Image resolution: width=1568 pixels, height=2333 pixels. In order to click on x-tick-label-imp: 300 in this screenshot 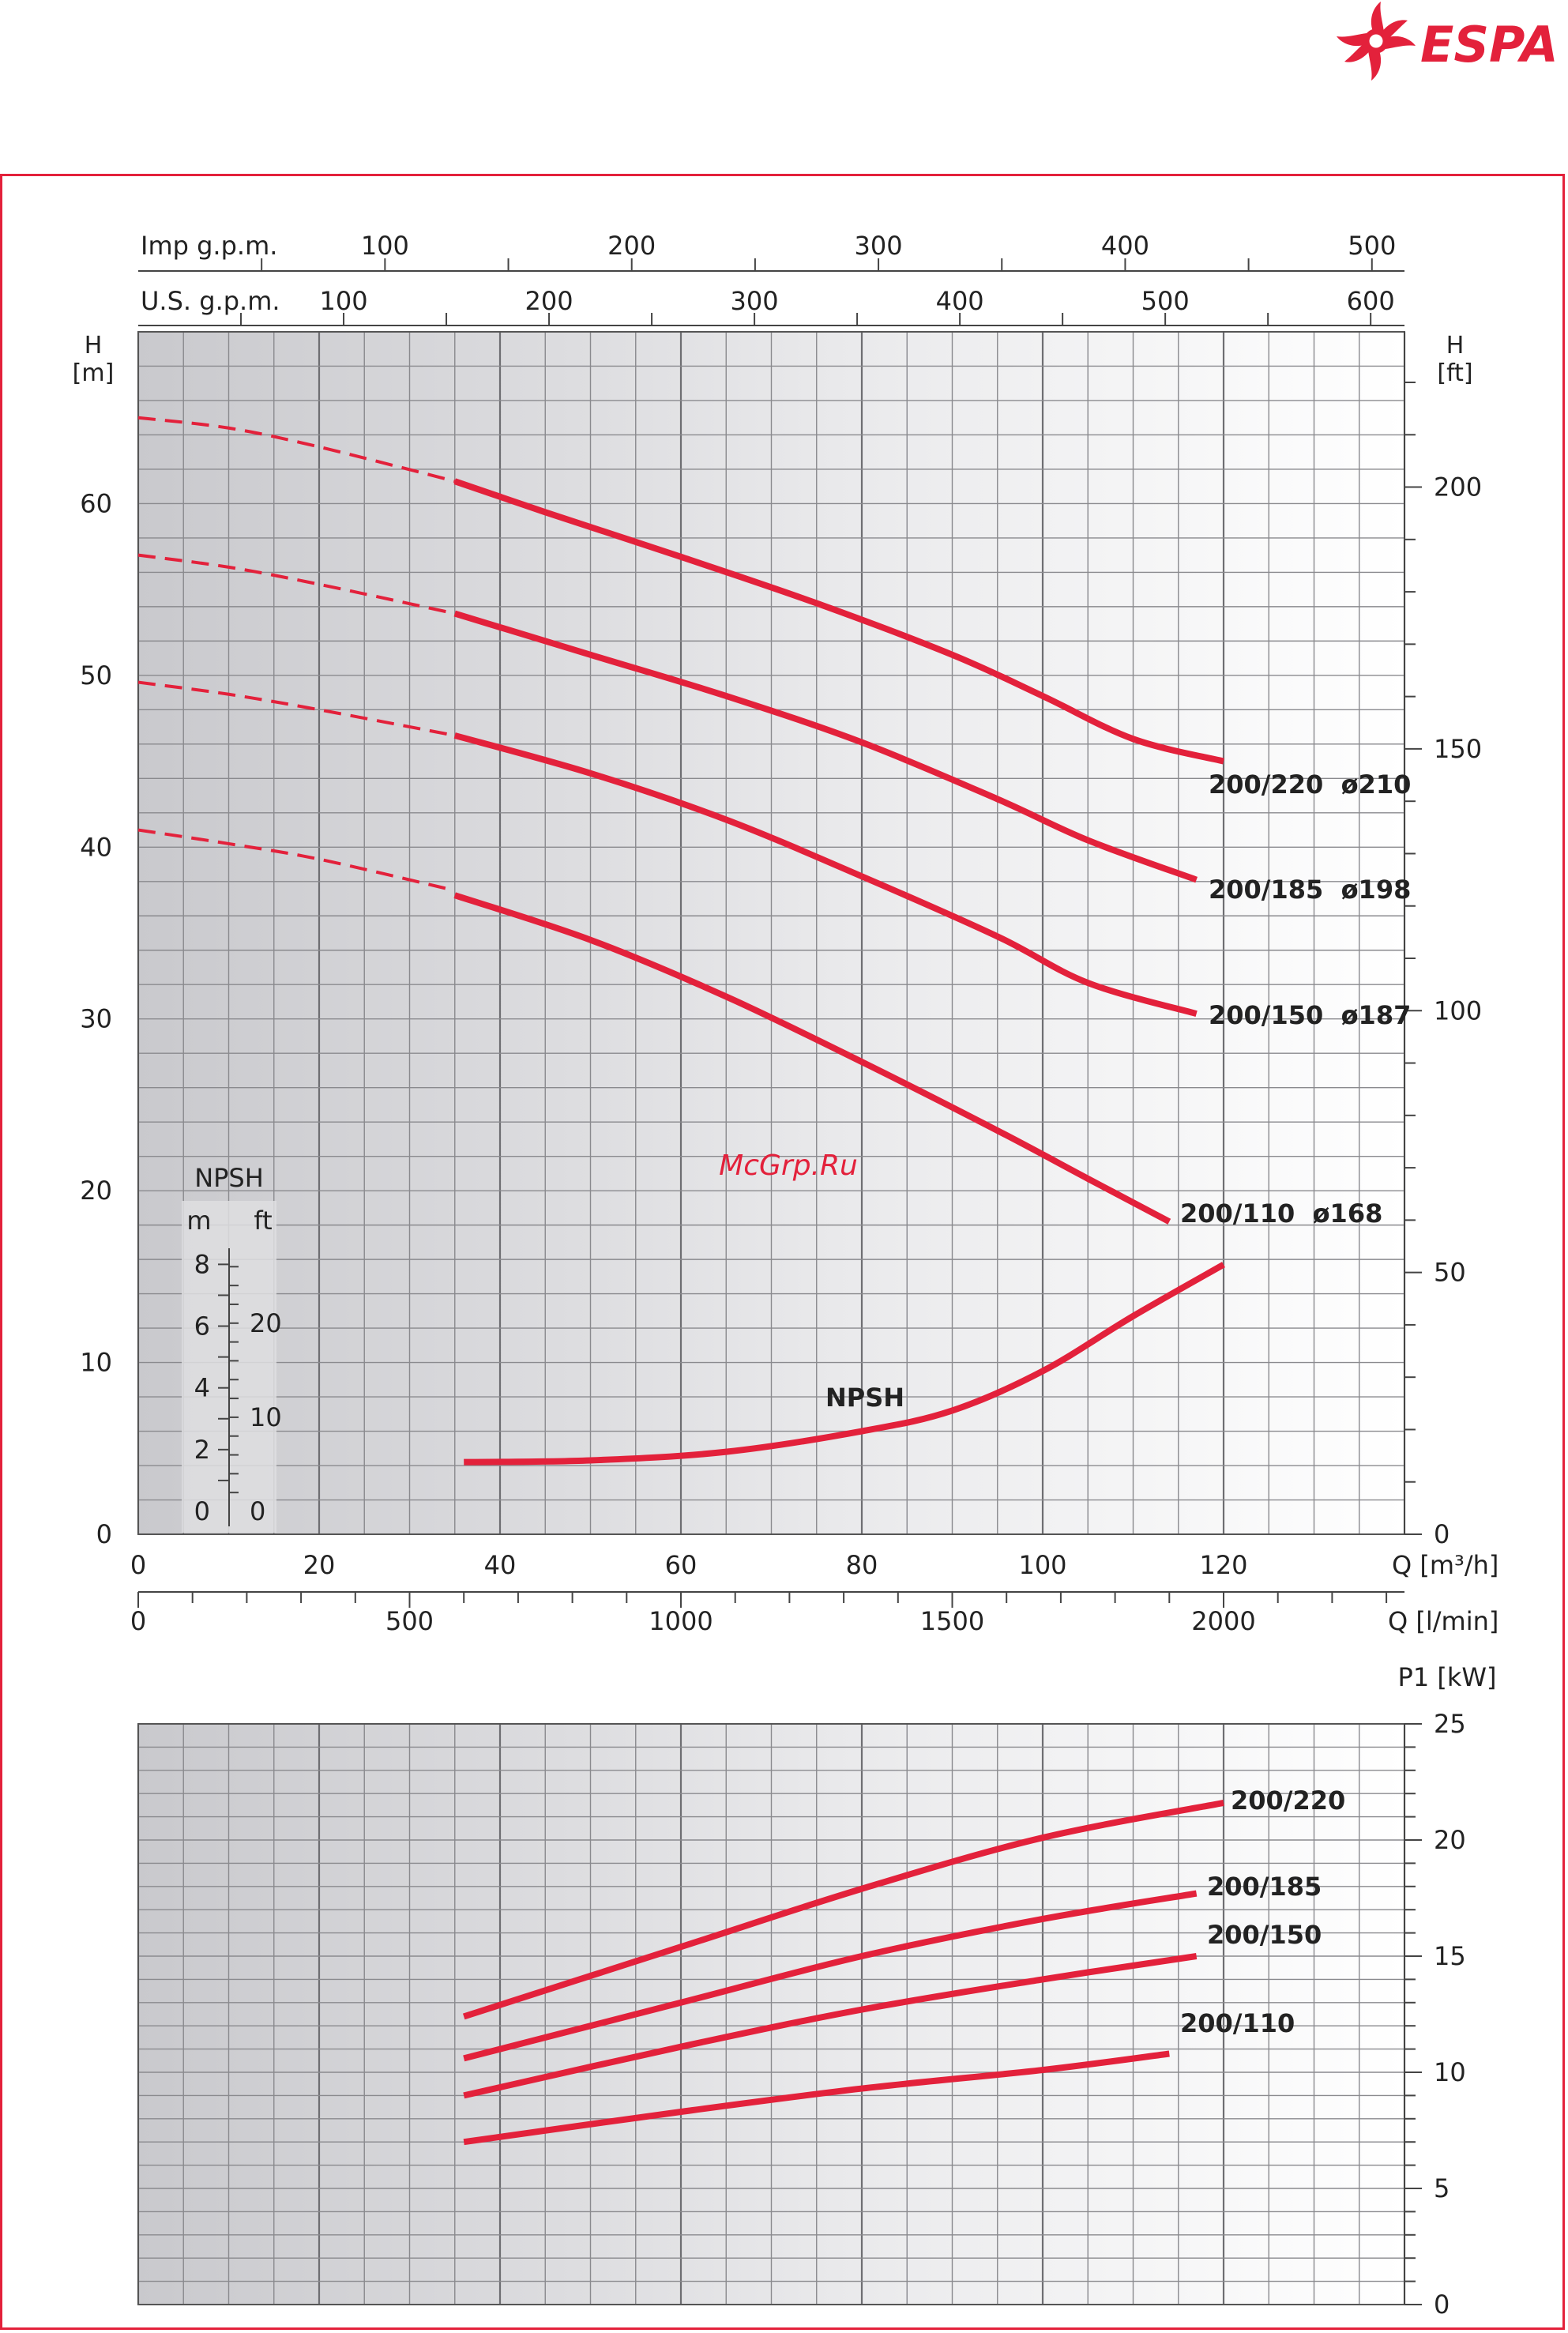, I will do `click(879, 246)`.